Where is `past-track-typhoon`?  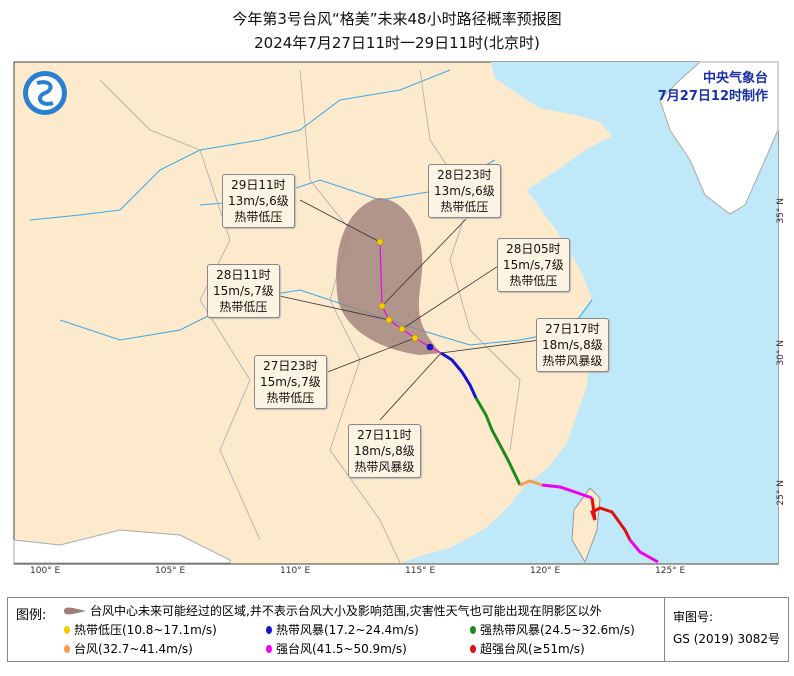
past-track-typhoon is located at coordinates (531, 483).